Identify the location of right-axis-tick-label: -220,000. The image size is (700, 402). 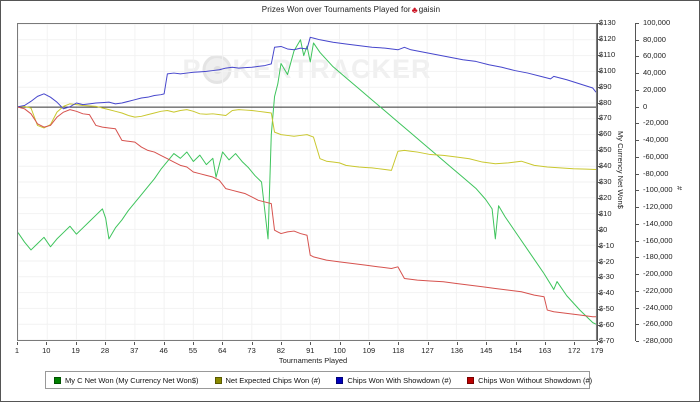
(658, 290).